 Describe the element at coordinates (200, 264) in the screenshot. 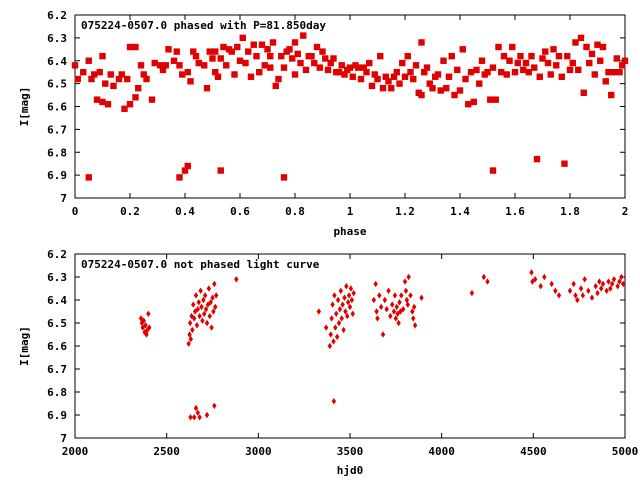

I see `chart-title: 075224-0507.0 not phased light curve` at that location.